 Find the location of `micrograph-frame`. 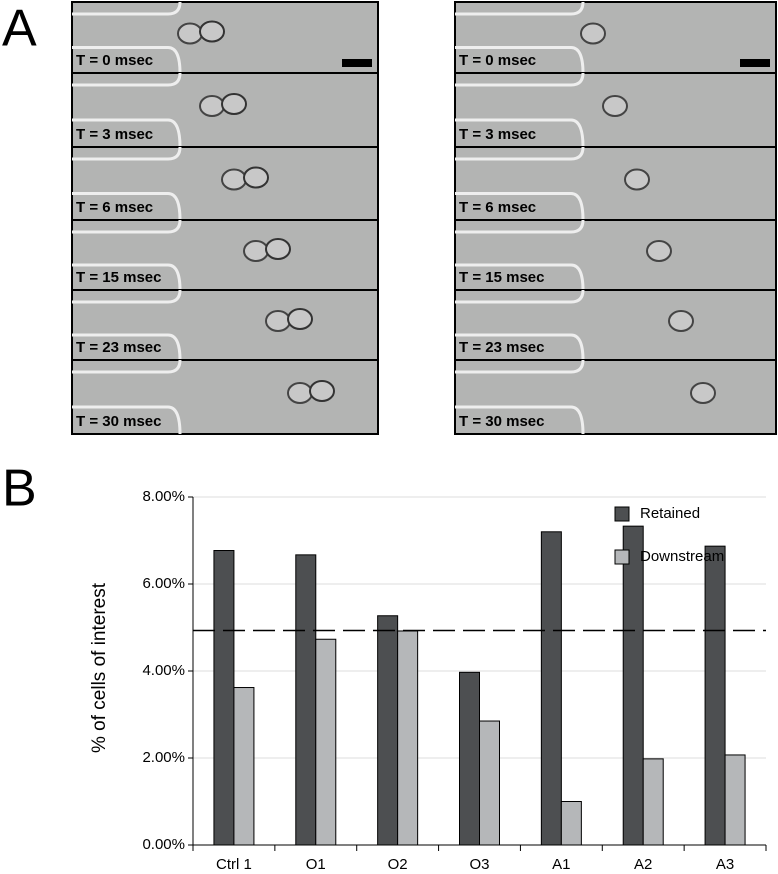

micrograph-frame is located at coordinates (225, 255).